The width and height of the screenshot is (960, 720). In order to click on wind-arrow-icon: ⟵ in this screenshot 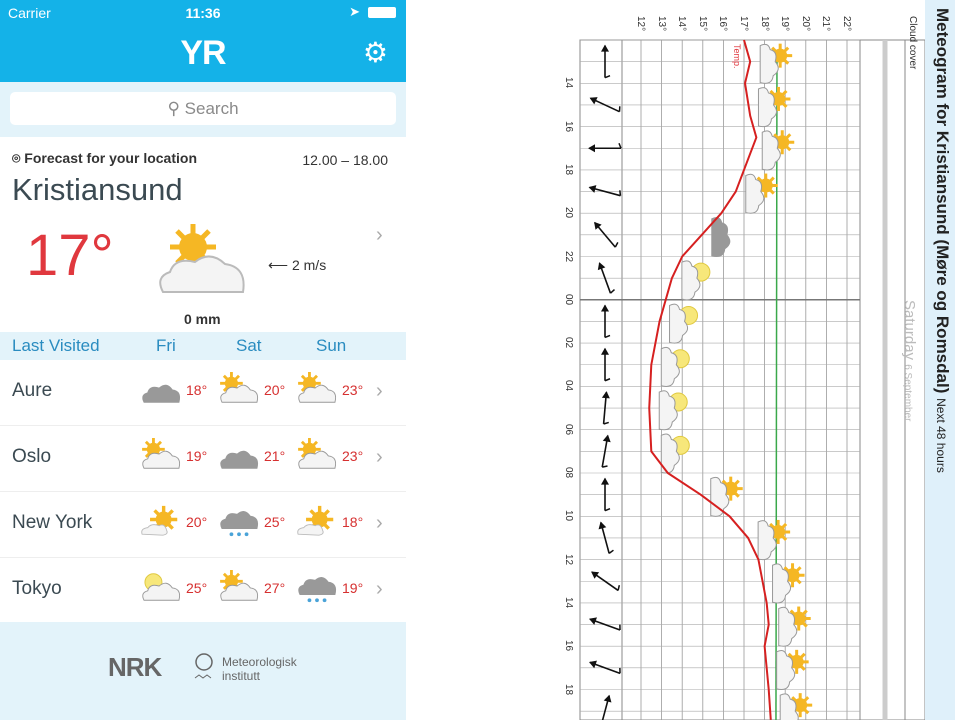, I will do `click(280, 265)`.